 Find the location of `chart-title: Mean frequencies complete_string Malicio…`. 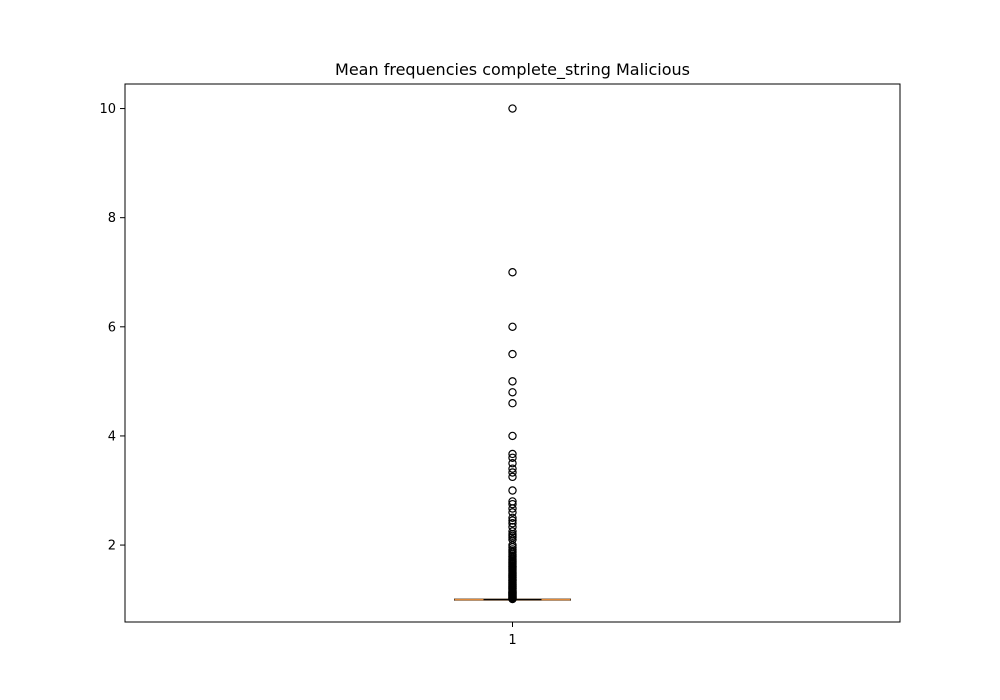

chart-title: Mean frequencies complete_string Malicio… is located at coordinates (512, 70).